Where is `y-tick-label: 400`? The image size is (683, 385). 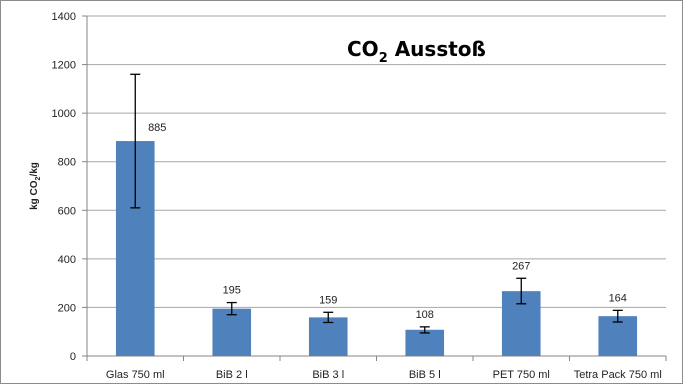 y-tick-label: 400 is located at coordinates (67, 260).